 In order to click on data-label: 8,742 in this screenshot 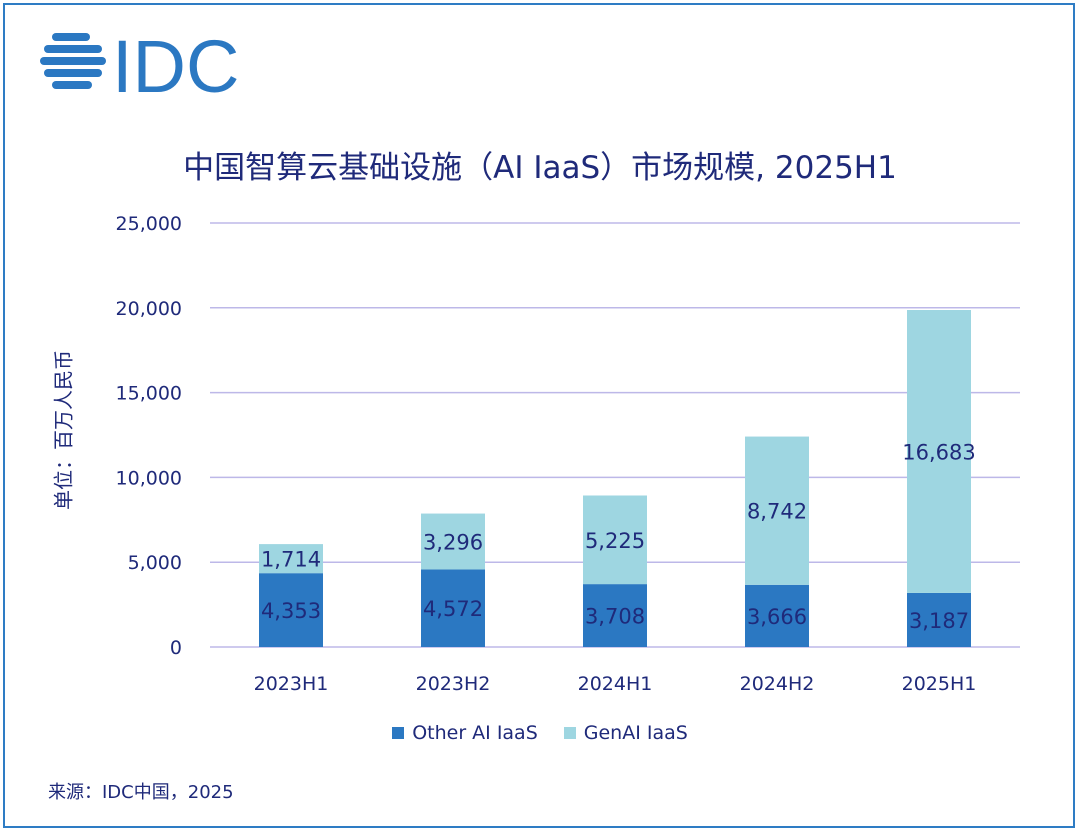, I will do `click(777, 512)`.